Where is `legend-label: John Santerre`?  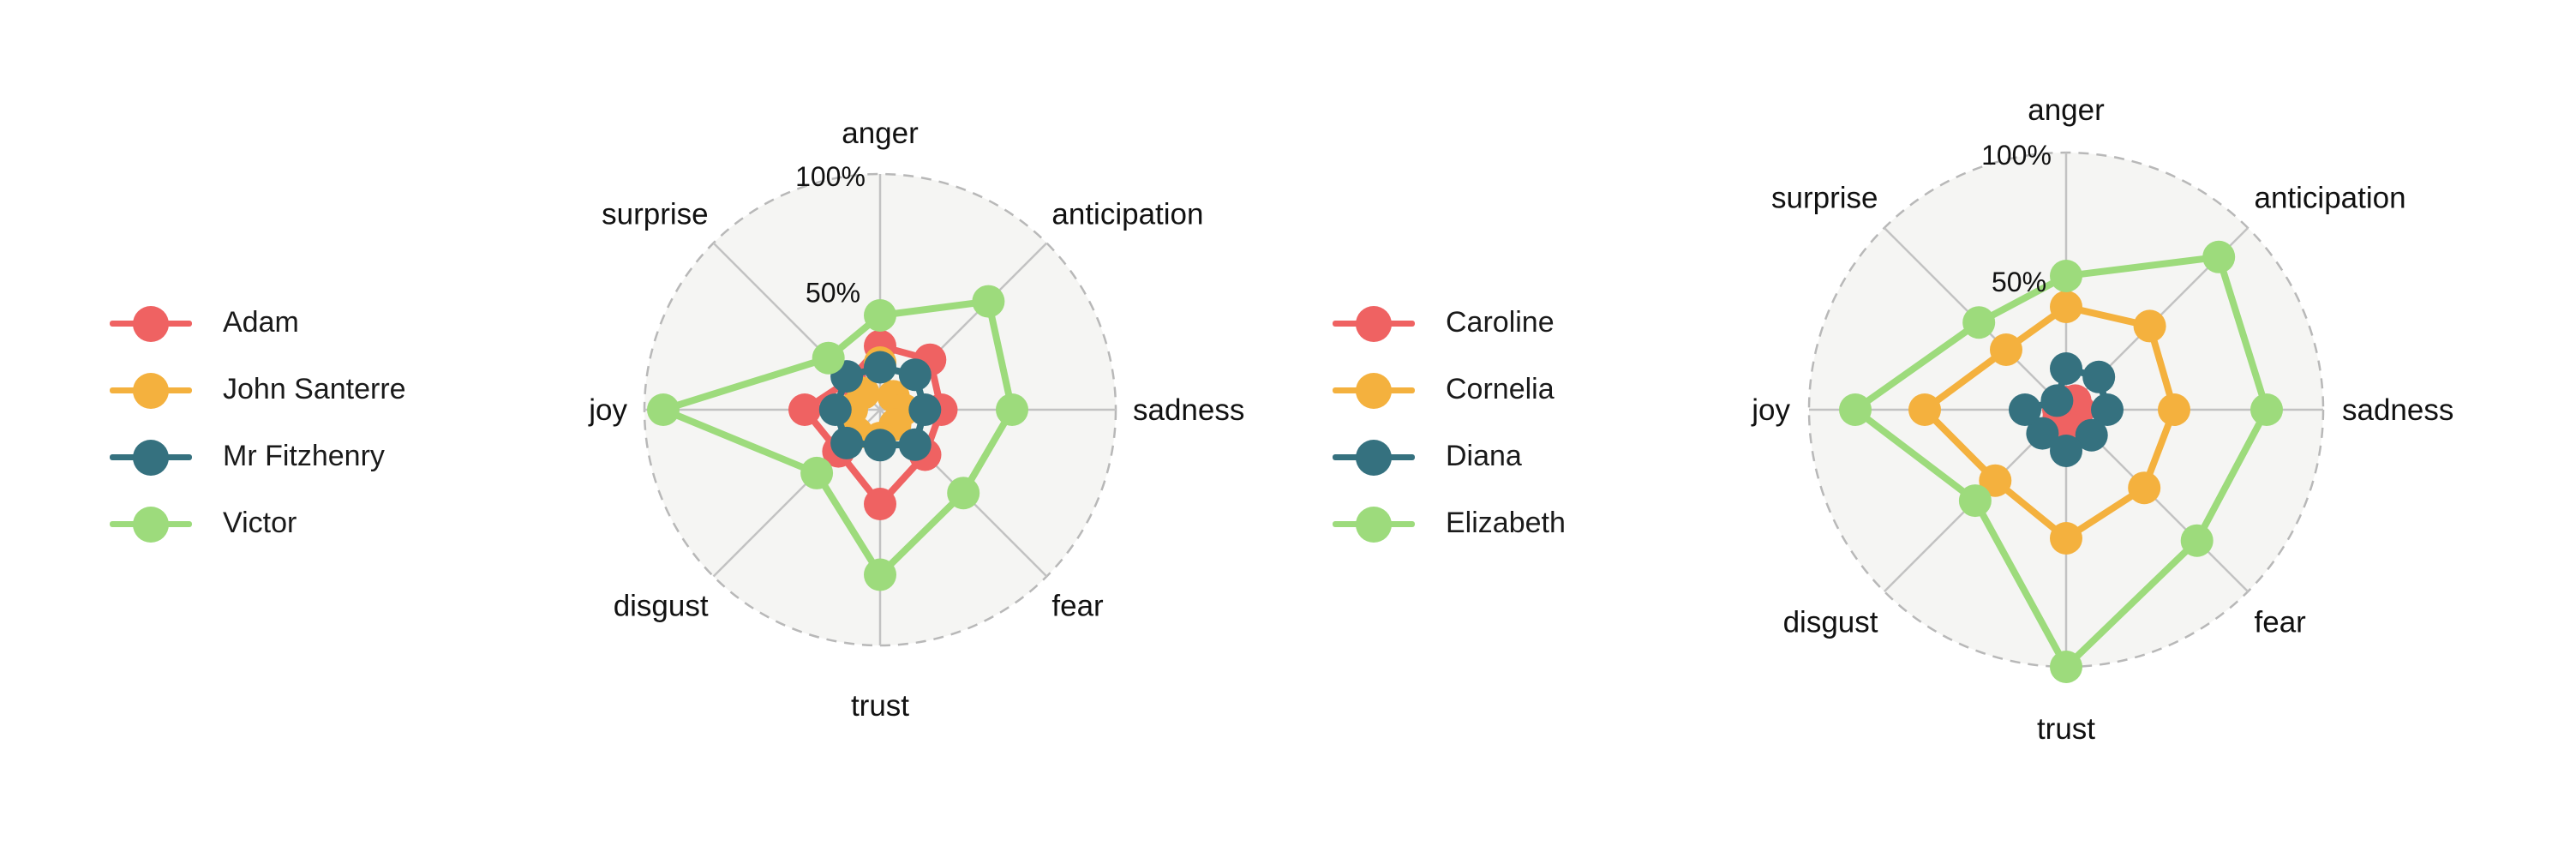
legend-label: John Santerre is located at coordinates (314, 389).